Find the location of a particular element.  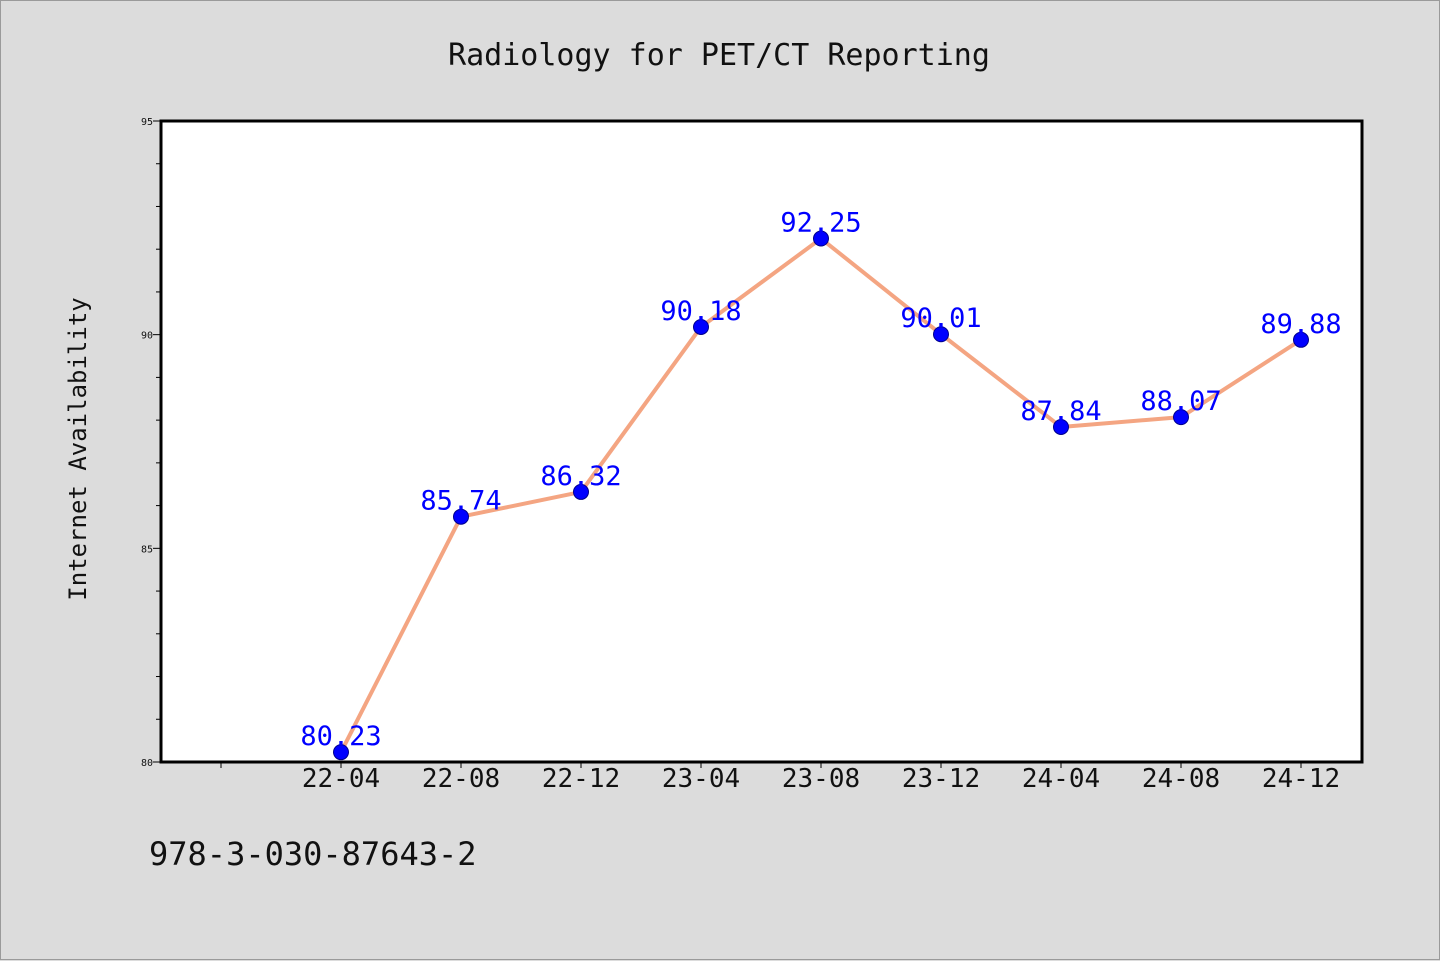

data-label: 90.01 is located at coordinates (940, 318).